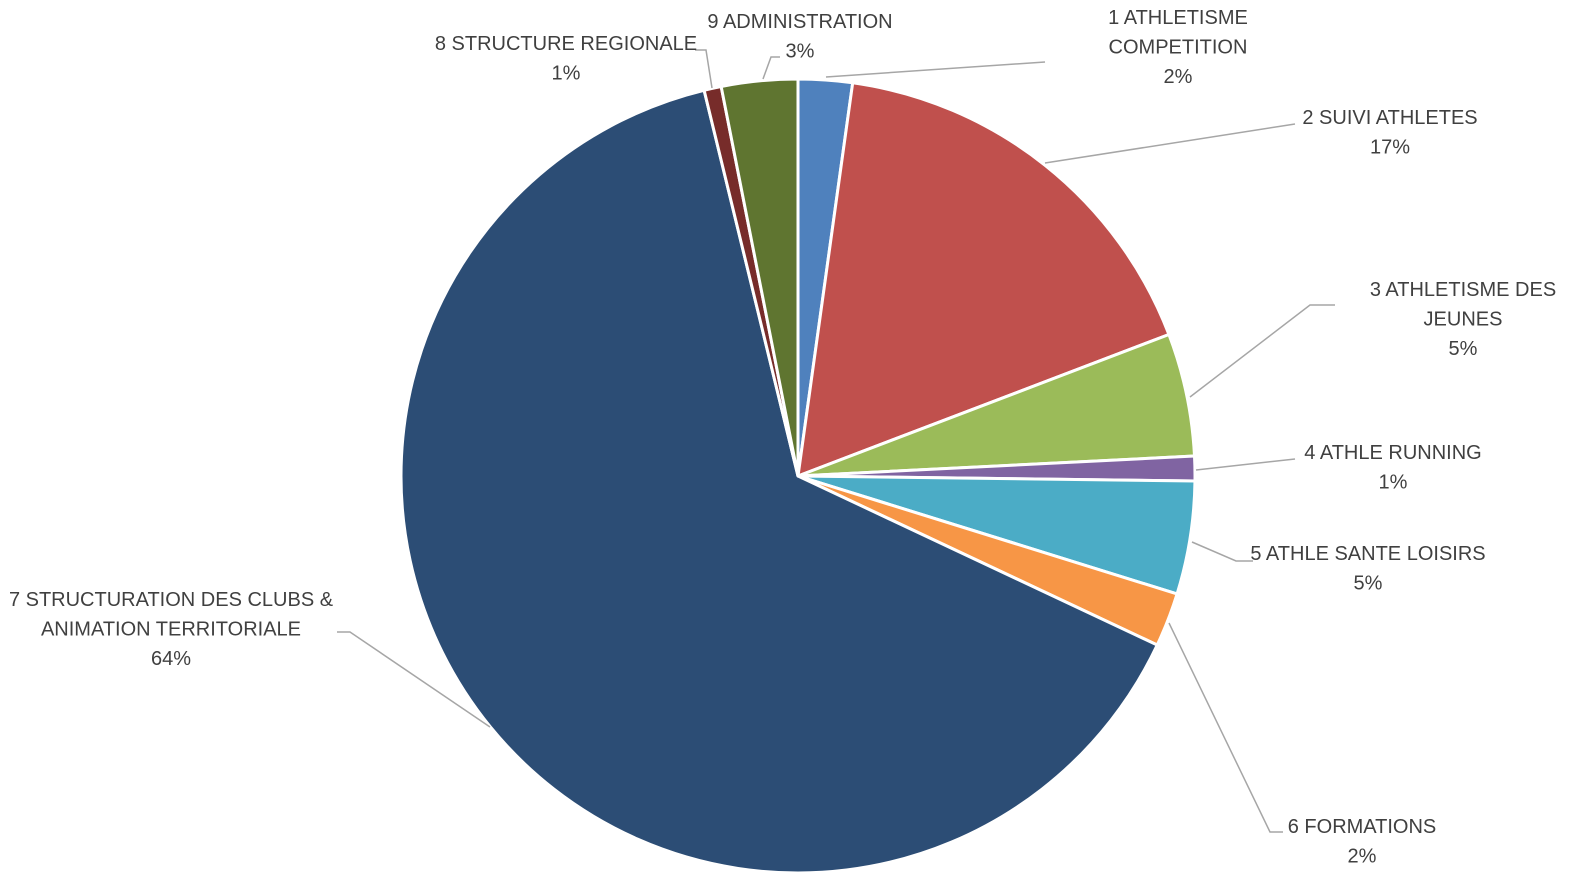 The width and height of the screenshot is (1585, 880). What do you see at coordinates (1367, 569) in the screenshot?
I see `data-label-5: 5 ATHLE SANTE LOISIRS 5%` at bounding box center [1367, 569].